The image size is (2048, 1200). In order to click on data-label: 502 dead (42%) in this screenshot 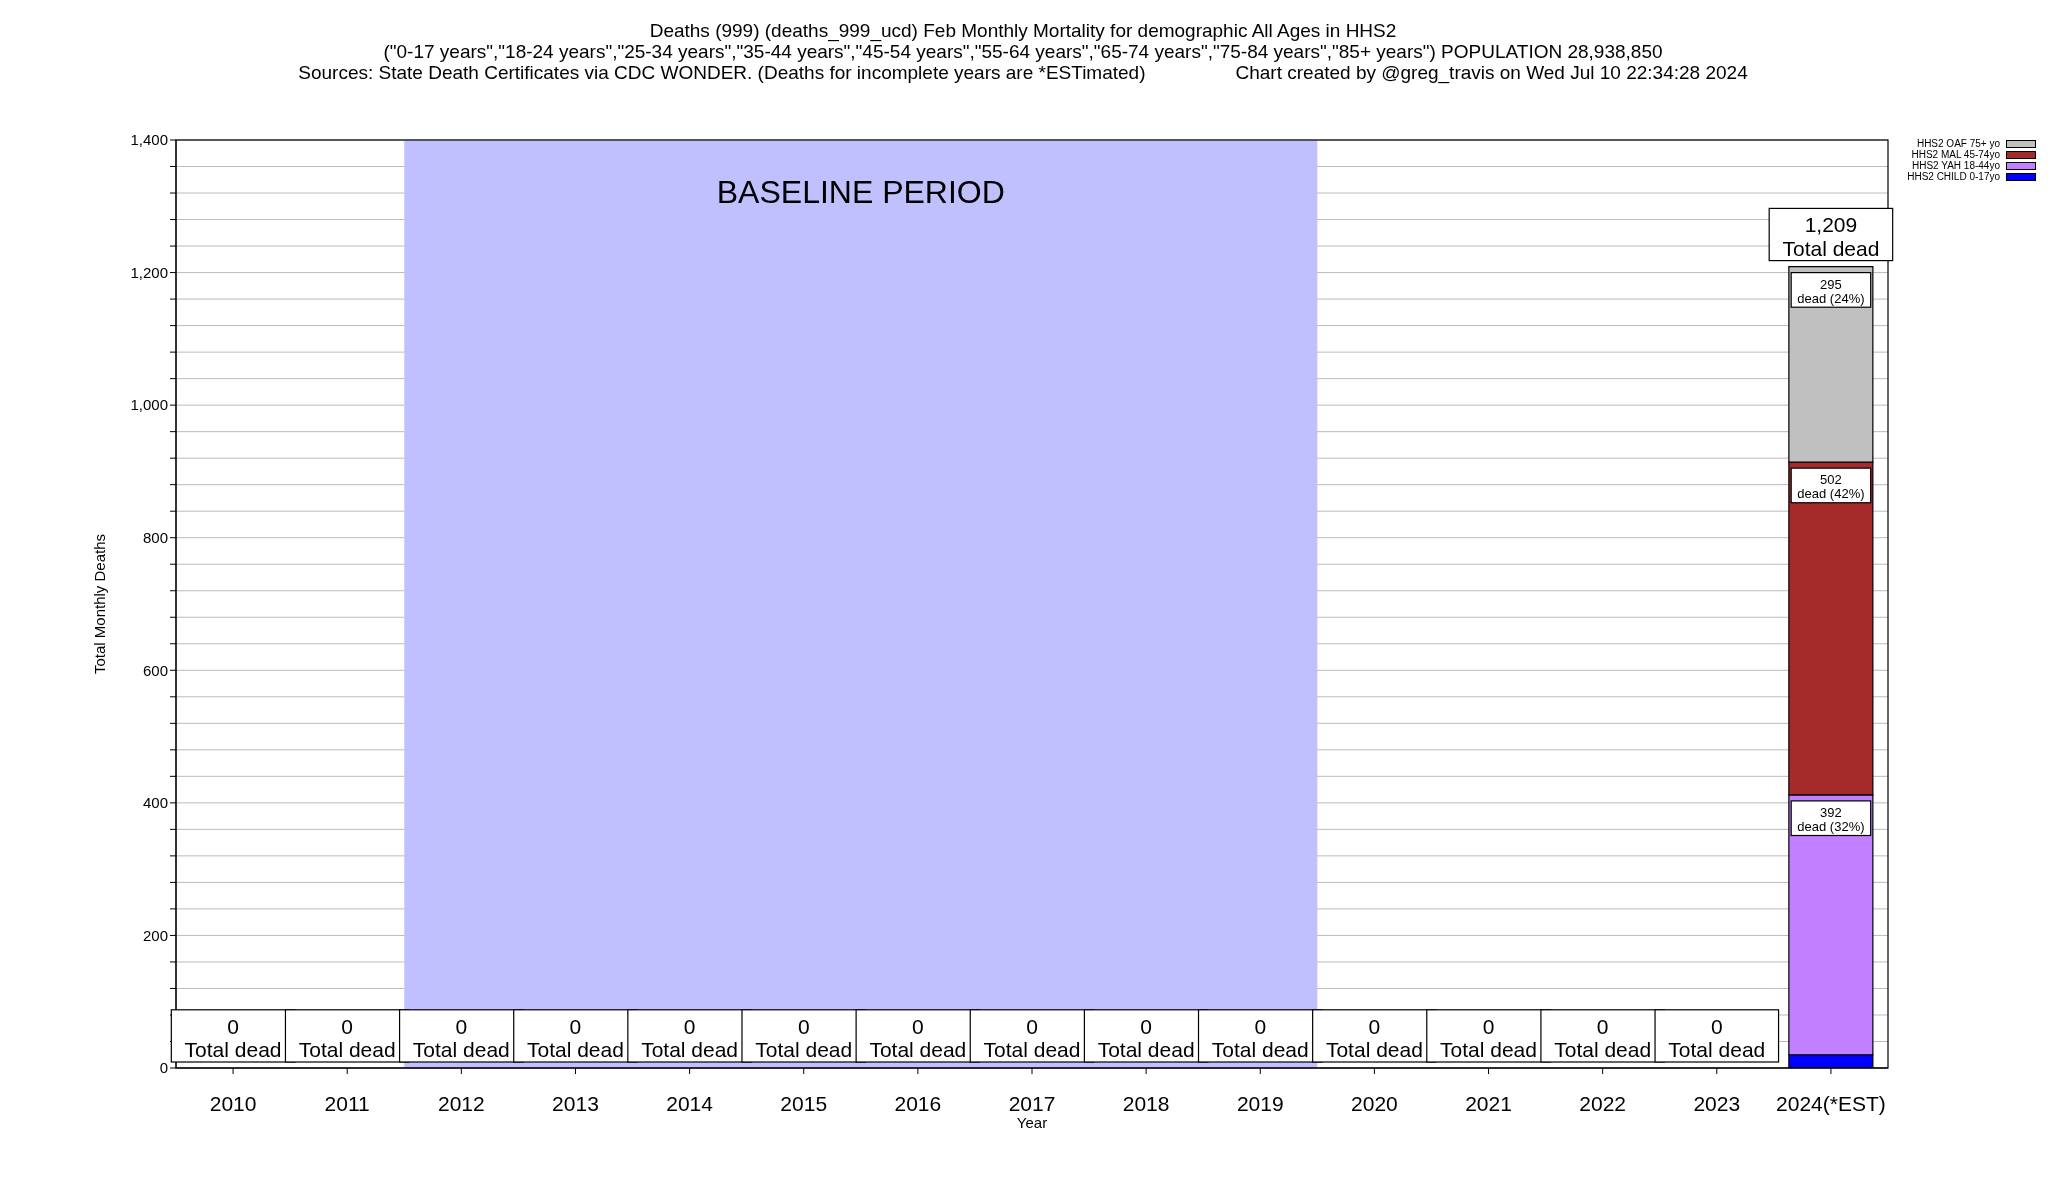, I will do `click(1831, 487)`.